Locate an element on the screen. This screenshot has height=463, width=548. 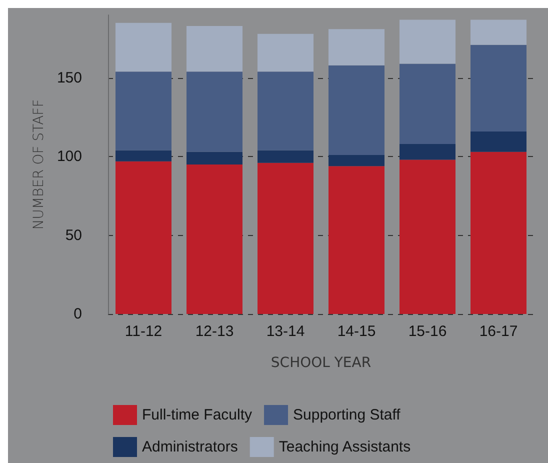
x-axis-title: SCHOOL YEAR is located at coordinates (321, 363).